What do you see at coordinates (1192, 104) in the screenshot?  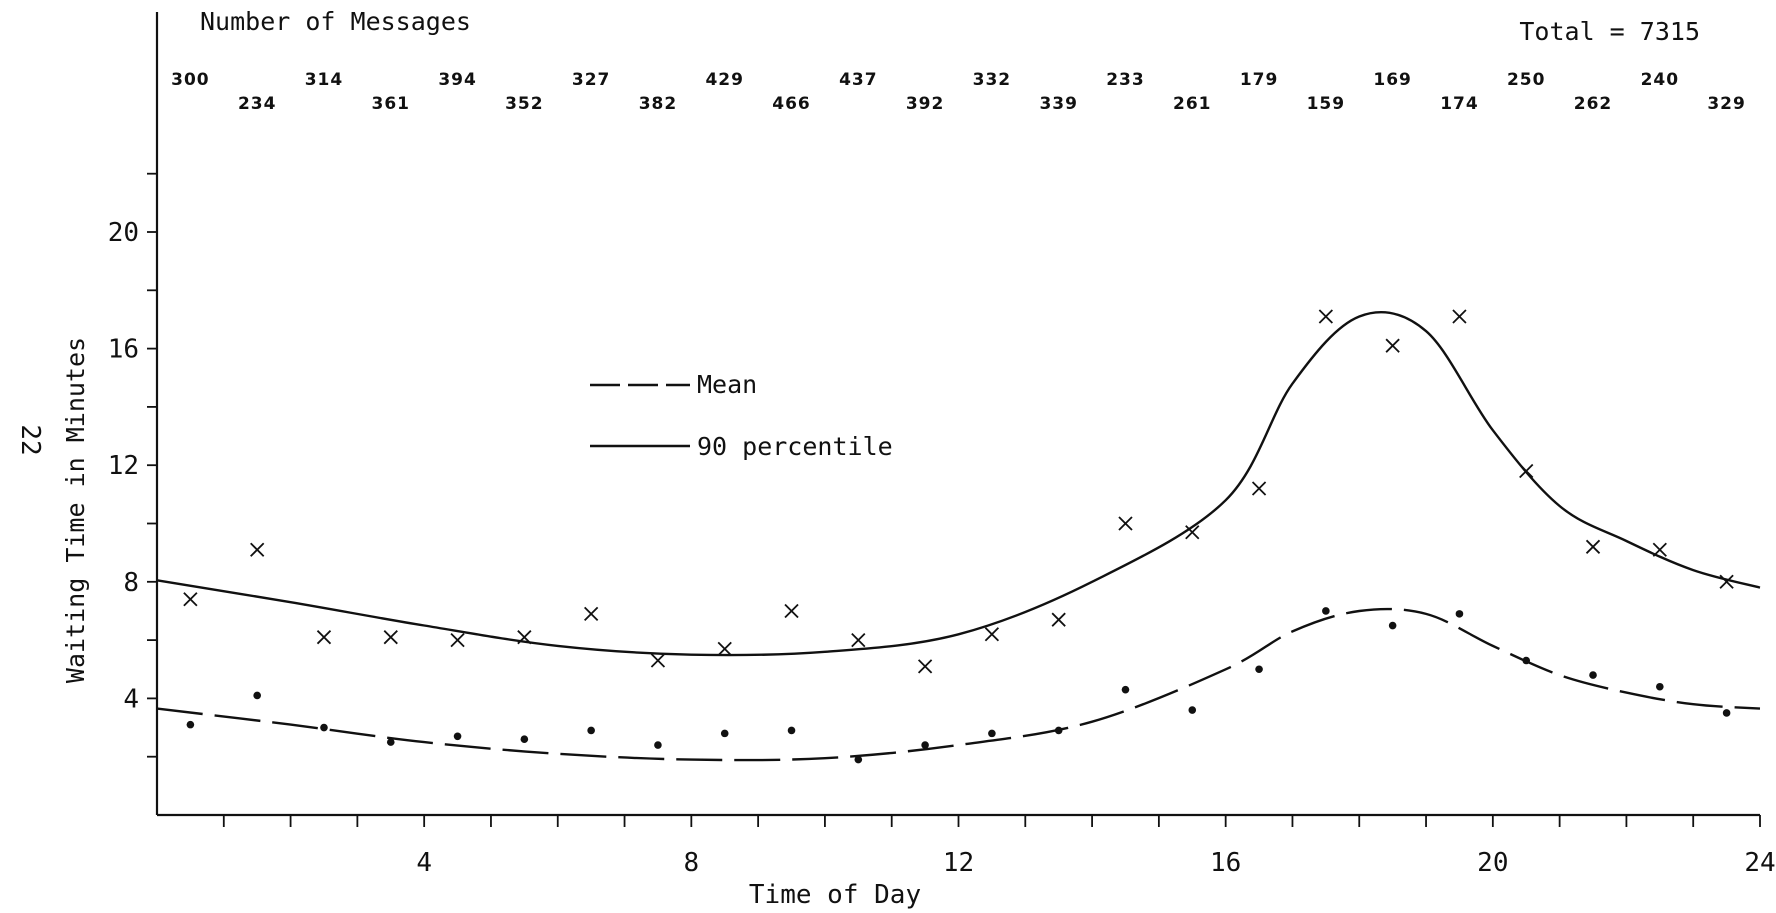 I see `message-count-label: 261` at bounding box center [1192, 104].